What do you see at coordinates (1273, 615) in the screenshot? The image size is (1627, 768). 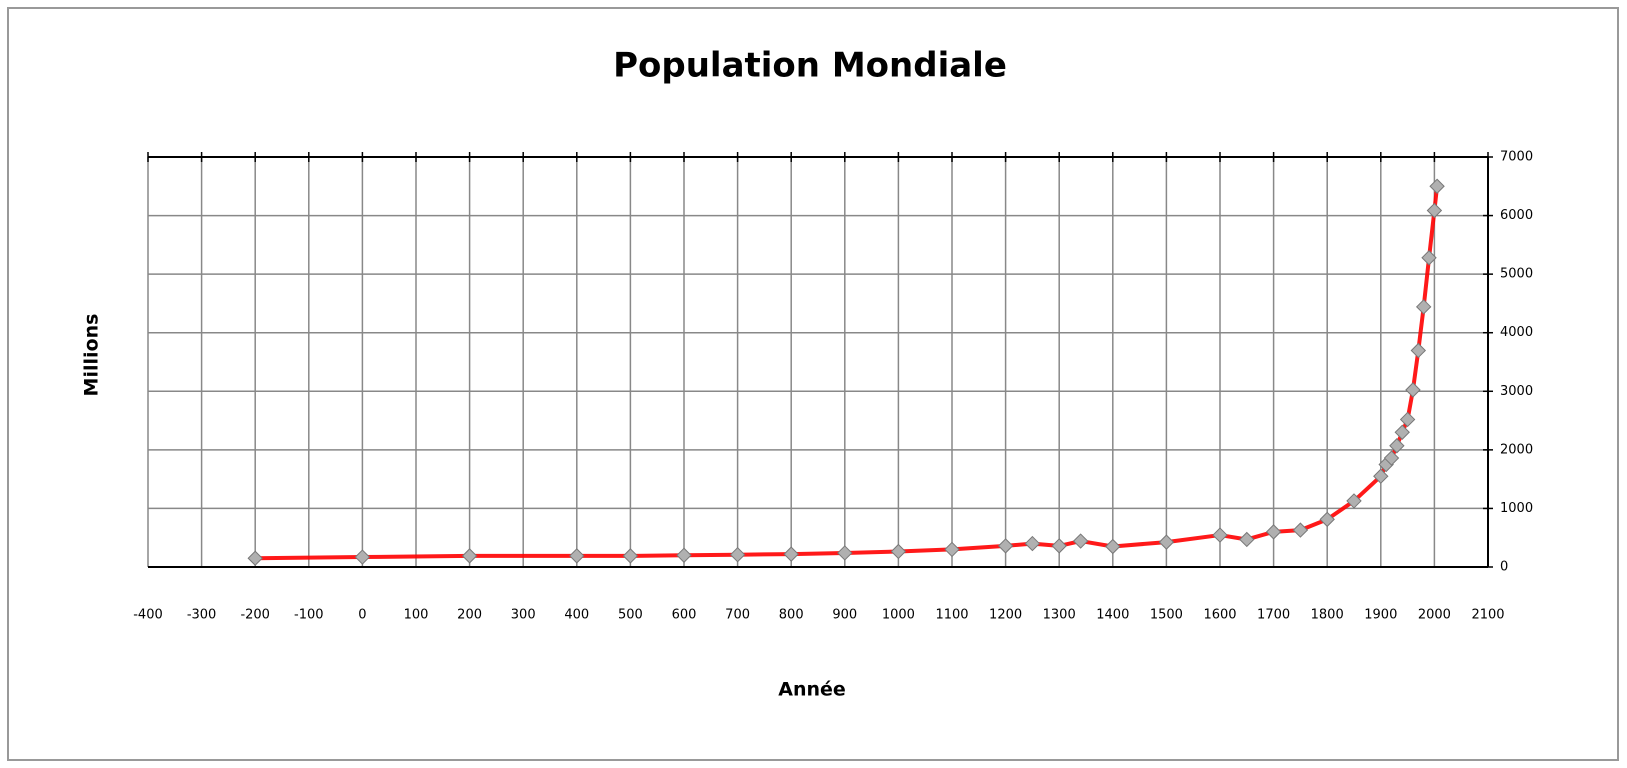 I see `x-tick-label: 1700` at bounding box center [1273, 615].